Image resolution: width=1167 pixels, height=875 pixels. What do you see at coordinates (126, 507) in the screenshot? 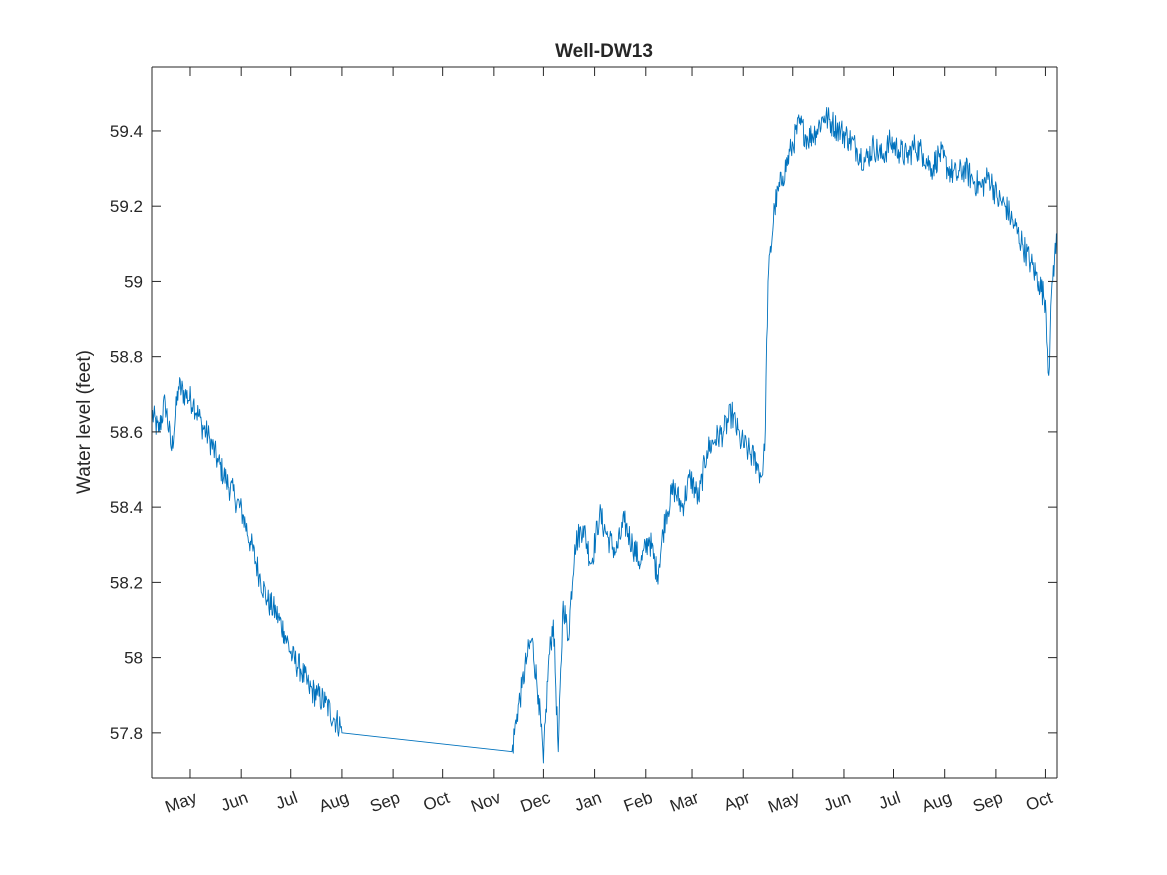
I see `y-tick-label: 58.4` at bounding box center [126, 507].